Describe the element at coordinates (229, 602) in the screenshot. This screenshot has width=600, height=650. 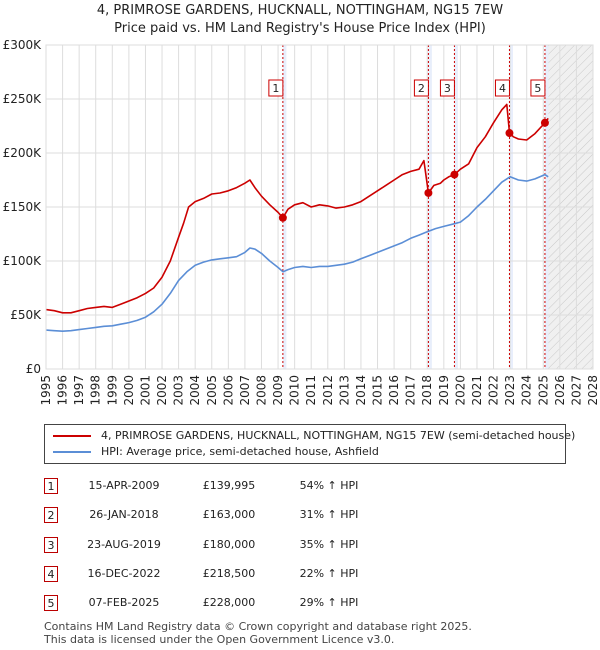
I see `transaction-price: £228,000` at that location.